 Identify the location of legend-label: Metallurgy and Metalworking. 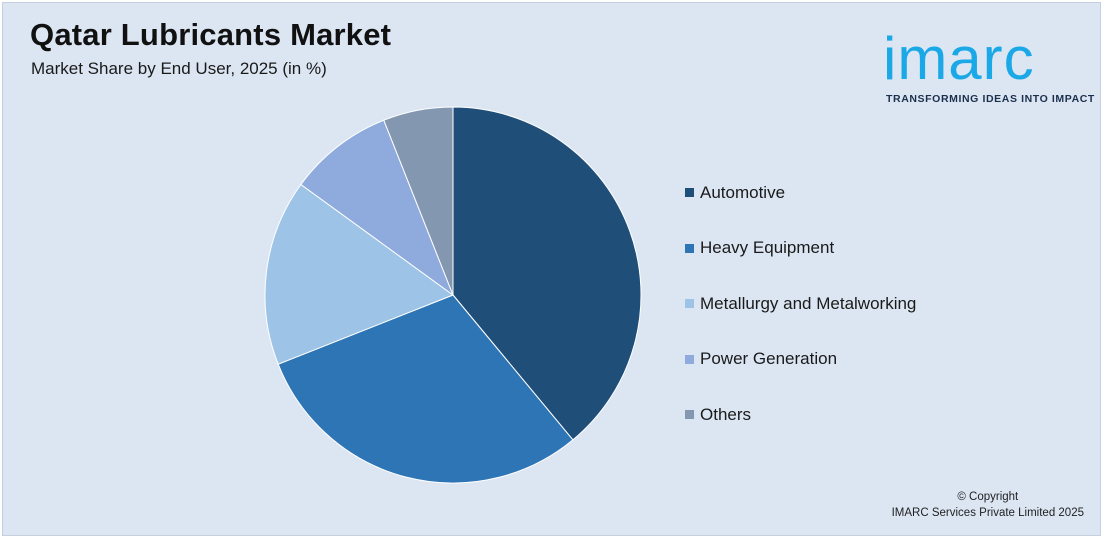
(808, 303).